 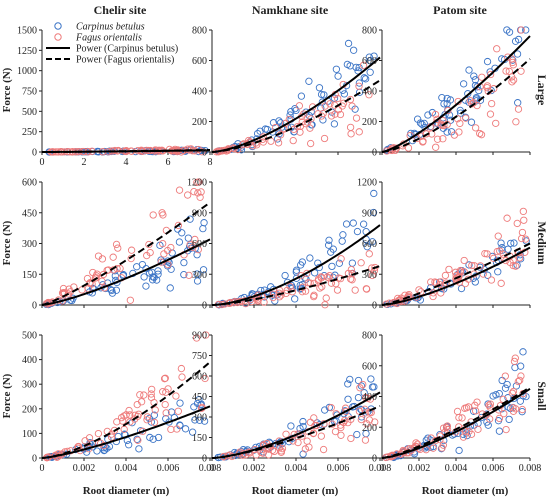 What do you see at coordinates (542, 242) in the screenshot?
I see `row-label-medium: Medium` at bounding box center [542, 242].